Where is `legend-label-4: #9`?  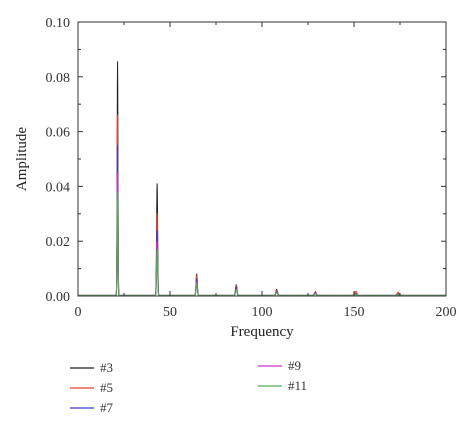 legend-label-4: #9 is located at coordinates (294, 365).